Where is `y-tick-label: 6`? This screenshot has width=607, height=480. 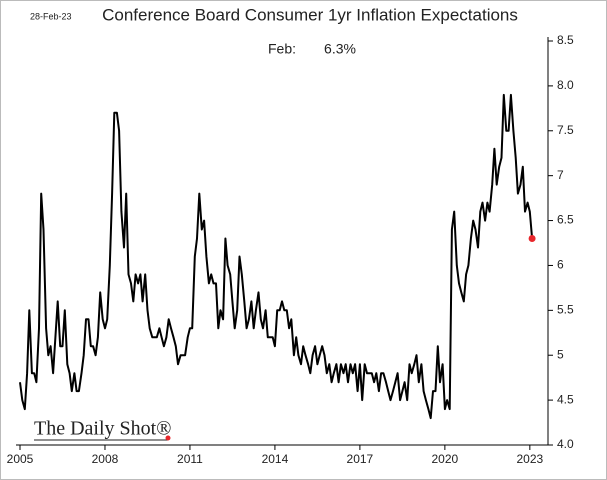
y-tick-label: 6 is located at coordinates (560, 265).